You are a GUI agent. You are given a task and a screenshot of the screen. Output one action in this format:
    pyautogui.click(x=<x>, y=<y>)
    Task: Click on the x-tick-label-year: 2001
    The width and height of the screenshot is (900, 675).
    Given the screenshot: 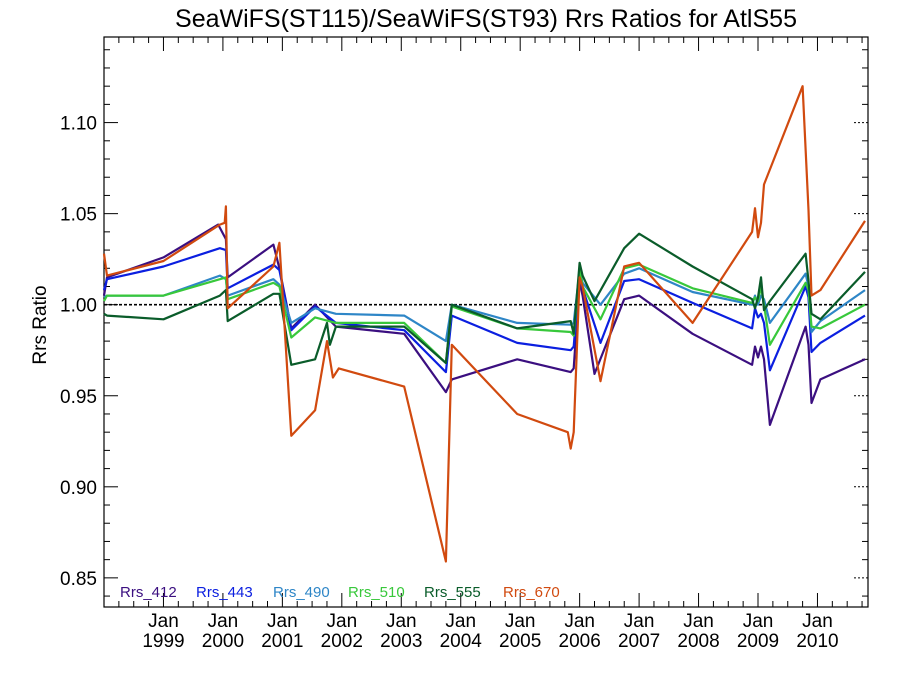 What is the action you would take?
    pyautogui.click(x=282, y=641)
    